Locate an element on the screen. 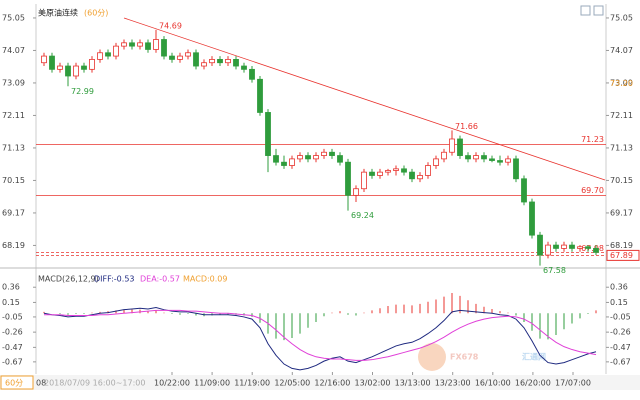  period-button: 60分 is located at coordinates (14, 383).